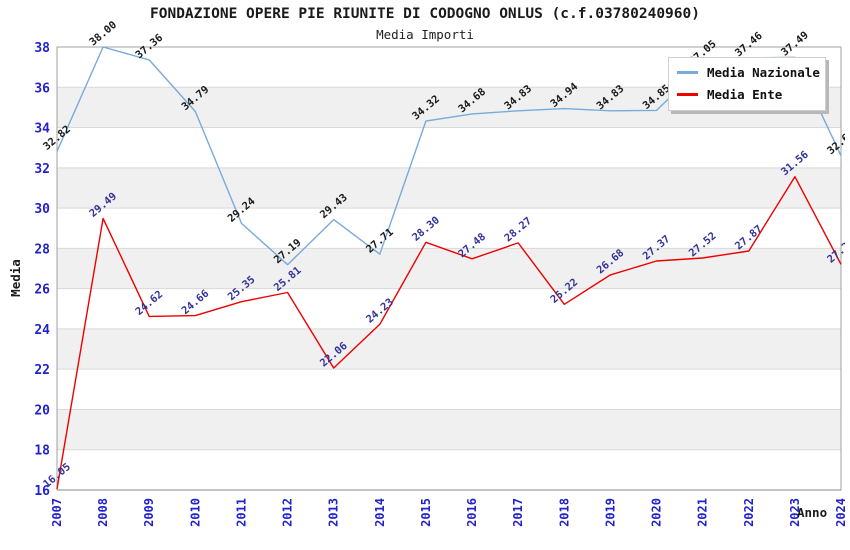  I want to click on y-tick-label: 30, so click(42, 209).